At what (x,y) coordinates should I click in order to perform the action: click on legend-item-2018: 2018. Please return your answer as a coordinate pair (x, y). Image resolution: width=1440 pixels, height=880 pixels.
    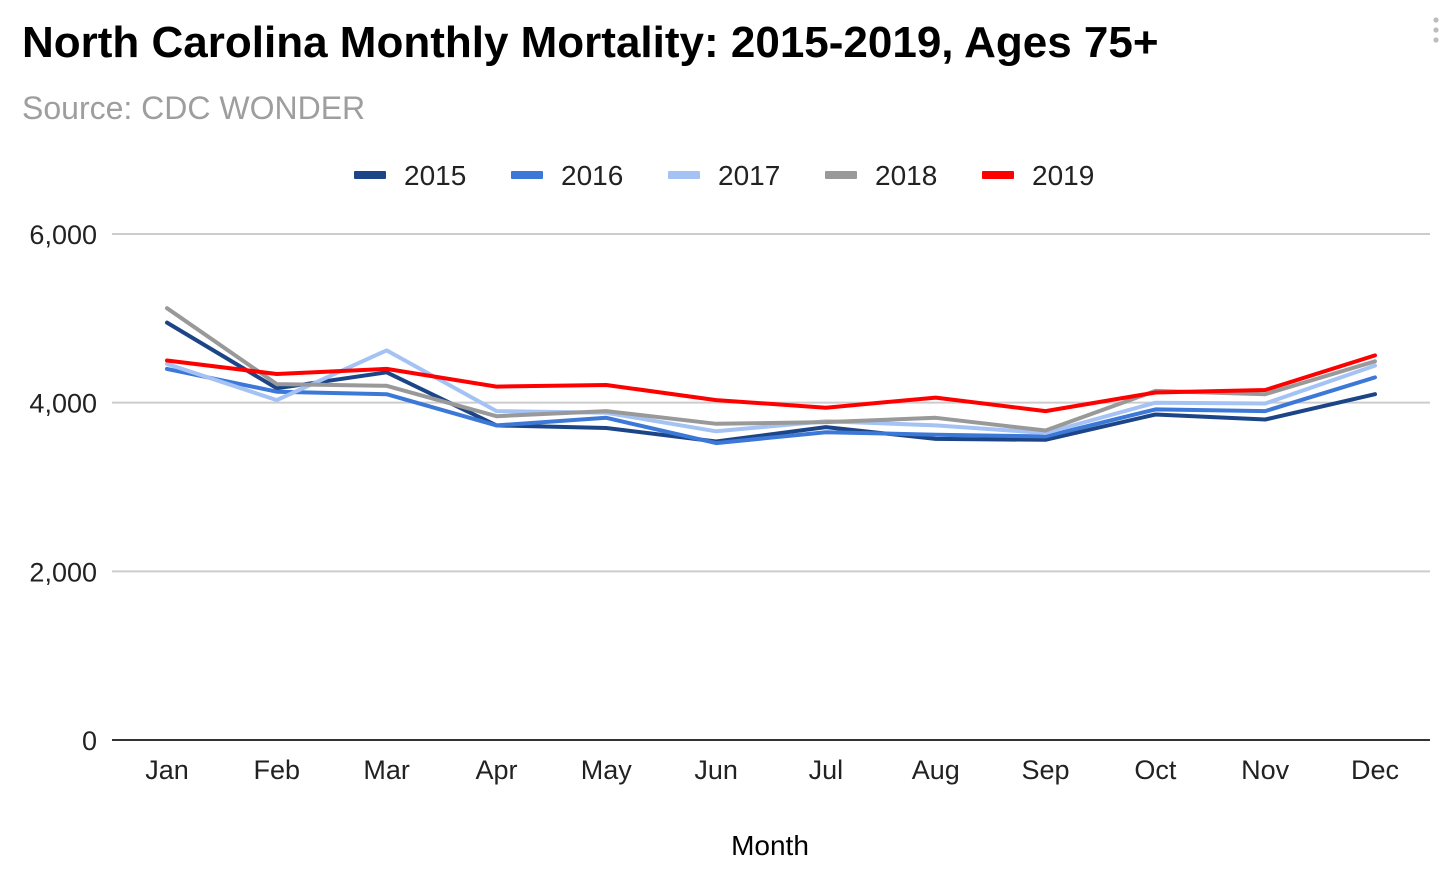
    Looking at the image, I should click on (881, 175).